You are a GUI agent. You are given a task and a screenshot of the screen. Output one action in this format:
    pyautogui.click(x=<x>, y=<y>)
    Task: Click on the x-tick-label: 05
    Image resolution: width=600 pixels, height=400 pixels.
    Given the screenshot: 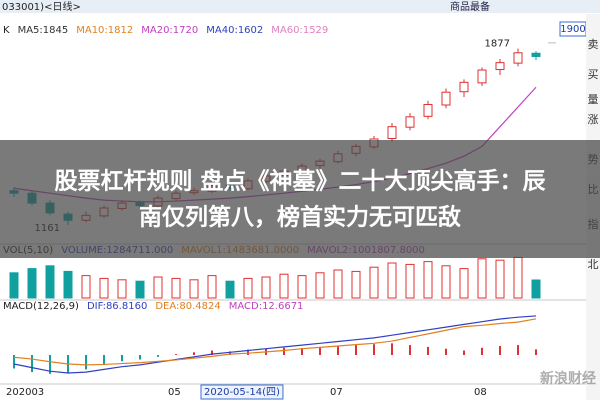 What is the action you would take?
    pyautogui.click(x=174, y=392)
    